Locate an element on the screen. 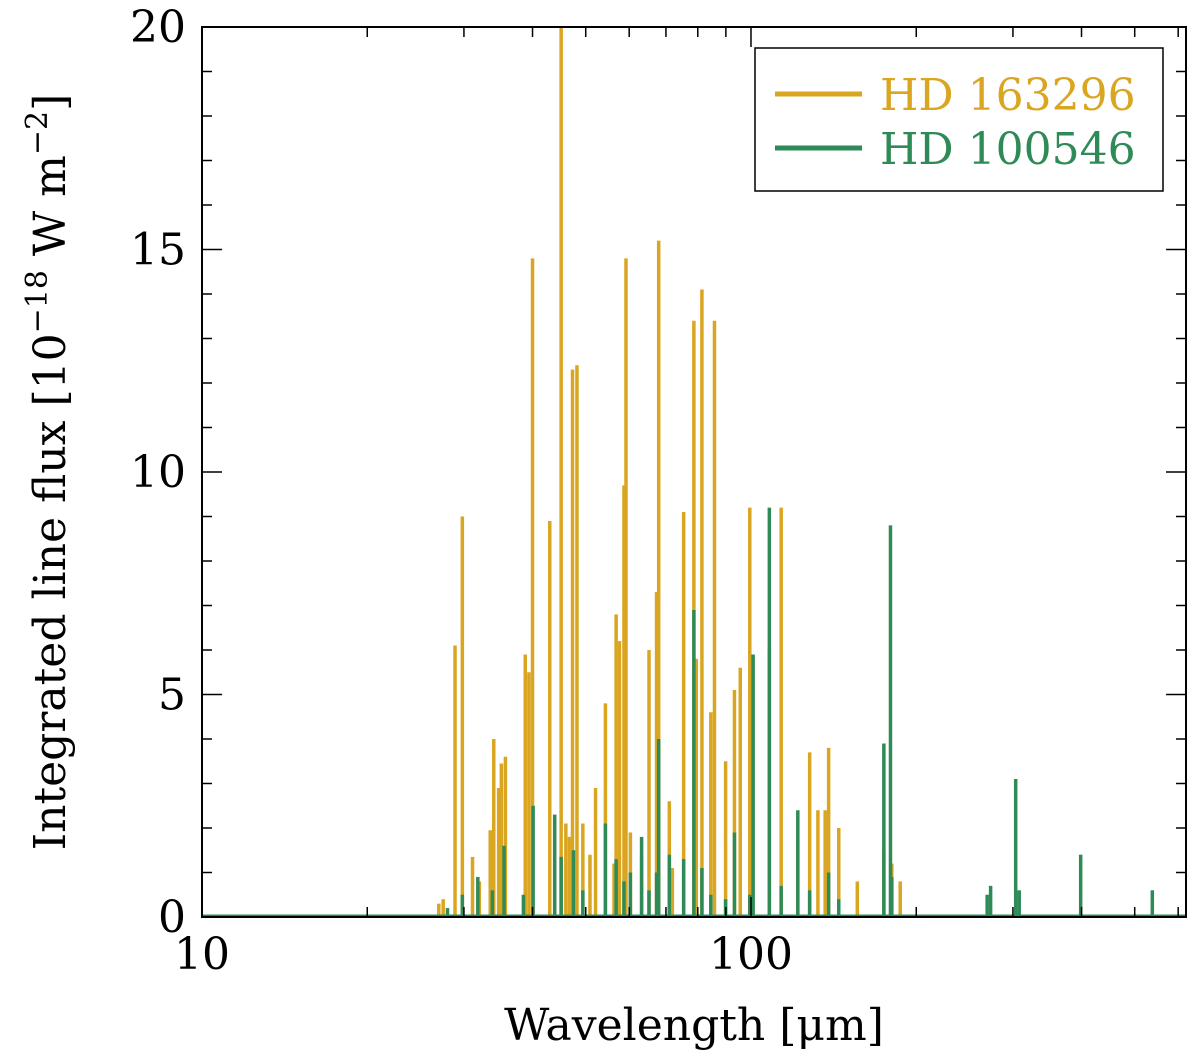  legend-label-hd-163296: HD 163296 is located at coordinates (1008, 95).